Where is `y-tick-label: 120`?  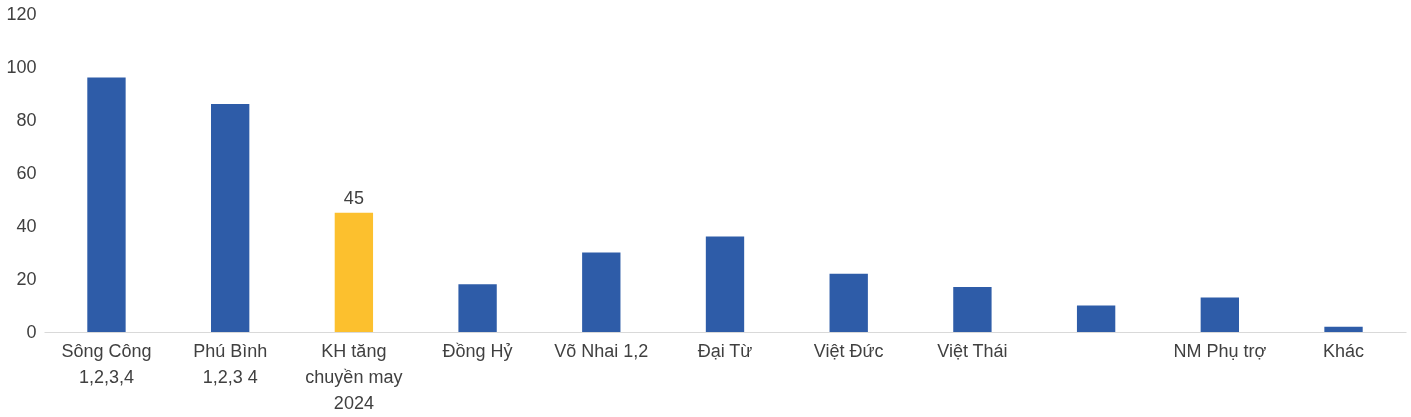
y-tick-label: 120 is located at coordinates (21, 13).